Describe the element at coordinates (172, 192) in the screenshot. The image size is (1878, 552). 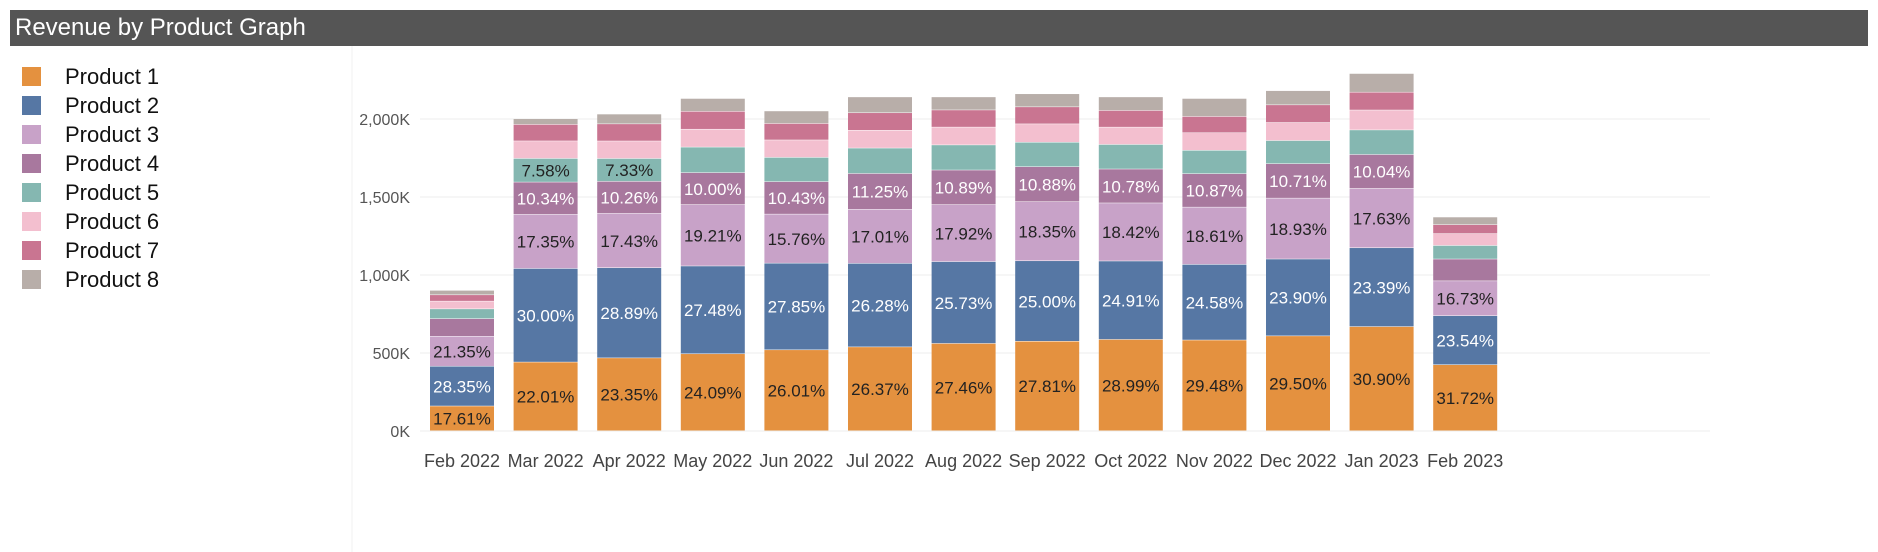
I see `legend-item-product-5: Product 5` at that location.